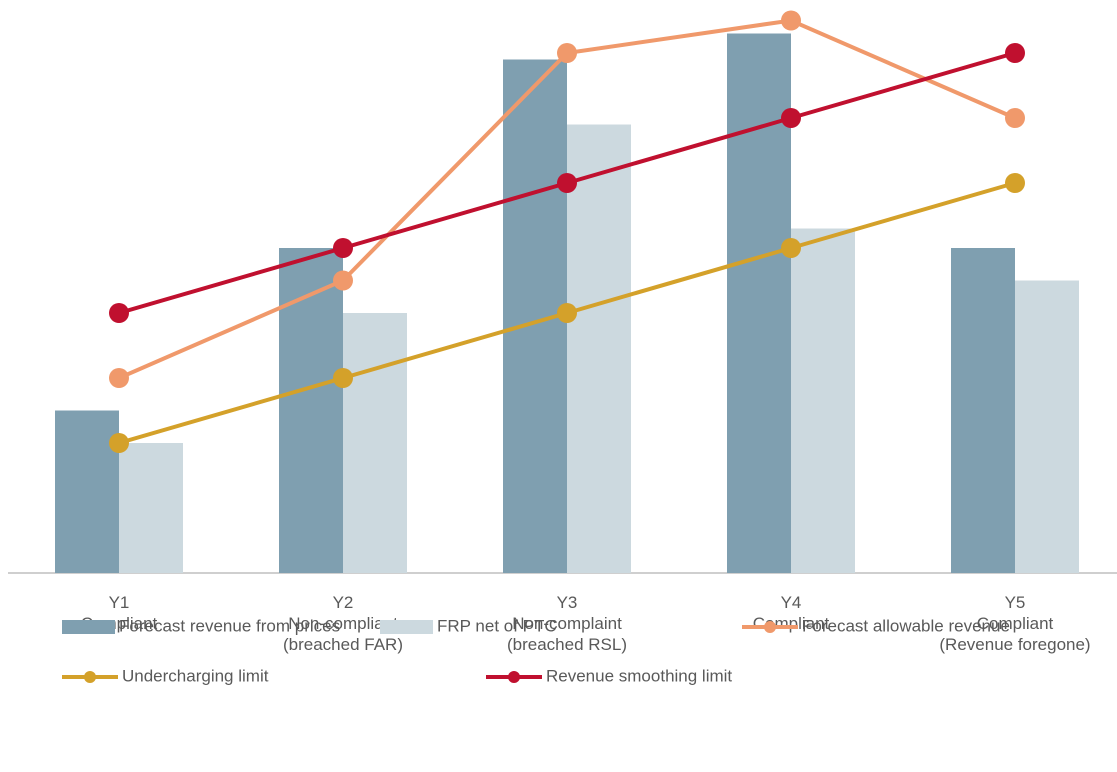  Describe the element at coordinates (343, 602) in the screenshot. I see `x-tick-label-line: Y2` at that location.